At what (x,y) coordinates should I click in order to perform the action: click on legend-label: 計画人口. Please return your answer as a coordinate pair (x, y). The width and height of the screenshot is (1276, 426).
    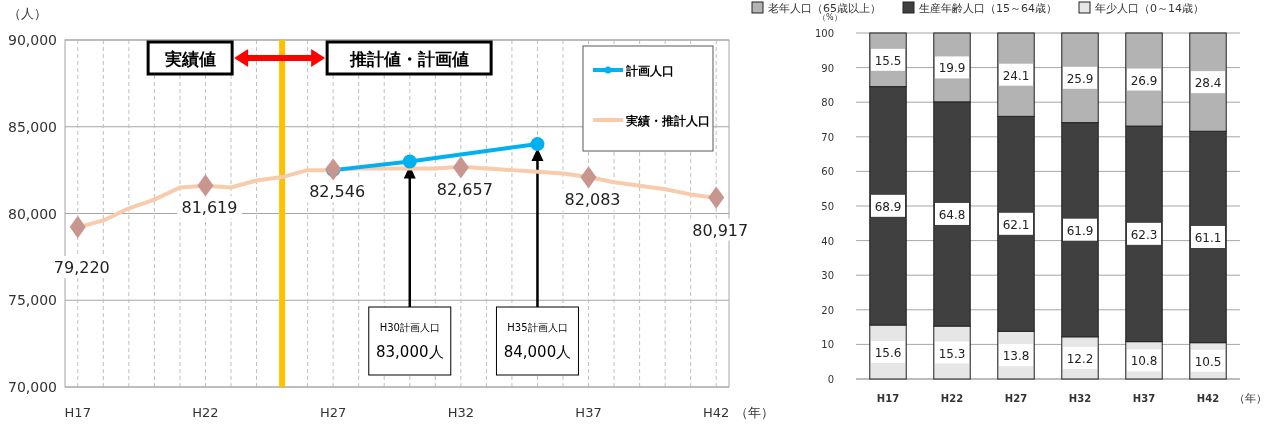
    Looking at the image, I should click on (649, 71).